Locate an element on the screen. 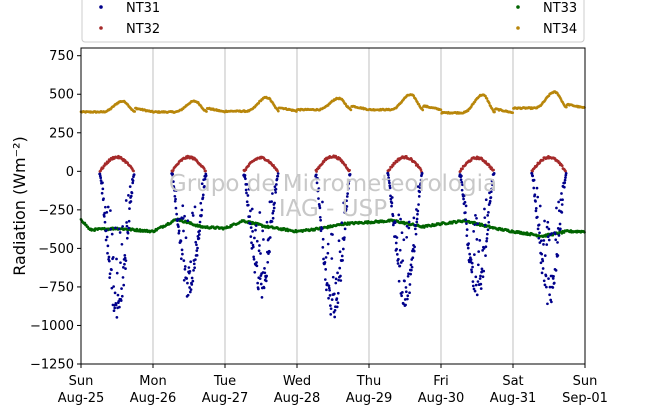  x-tick-label-day: Fri is located at coordinates (441, 381).